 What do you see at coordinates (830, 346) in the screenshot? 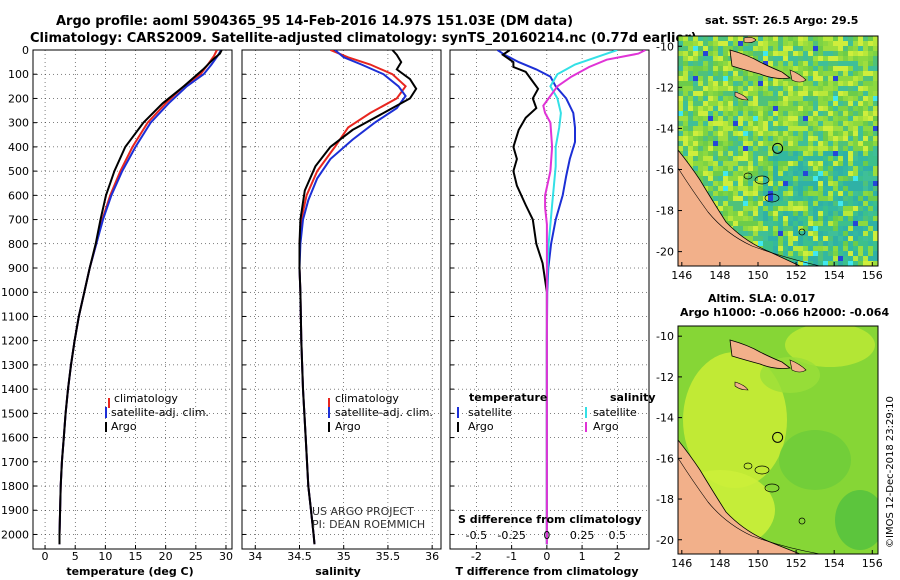
I see `sla-map-blob` at bounding box center [830, 346].